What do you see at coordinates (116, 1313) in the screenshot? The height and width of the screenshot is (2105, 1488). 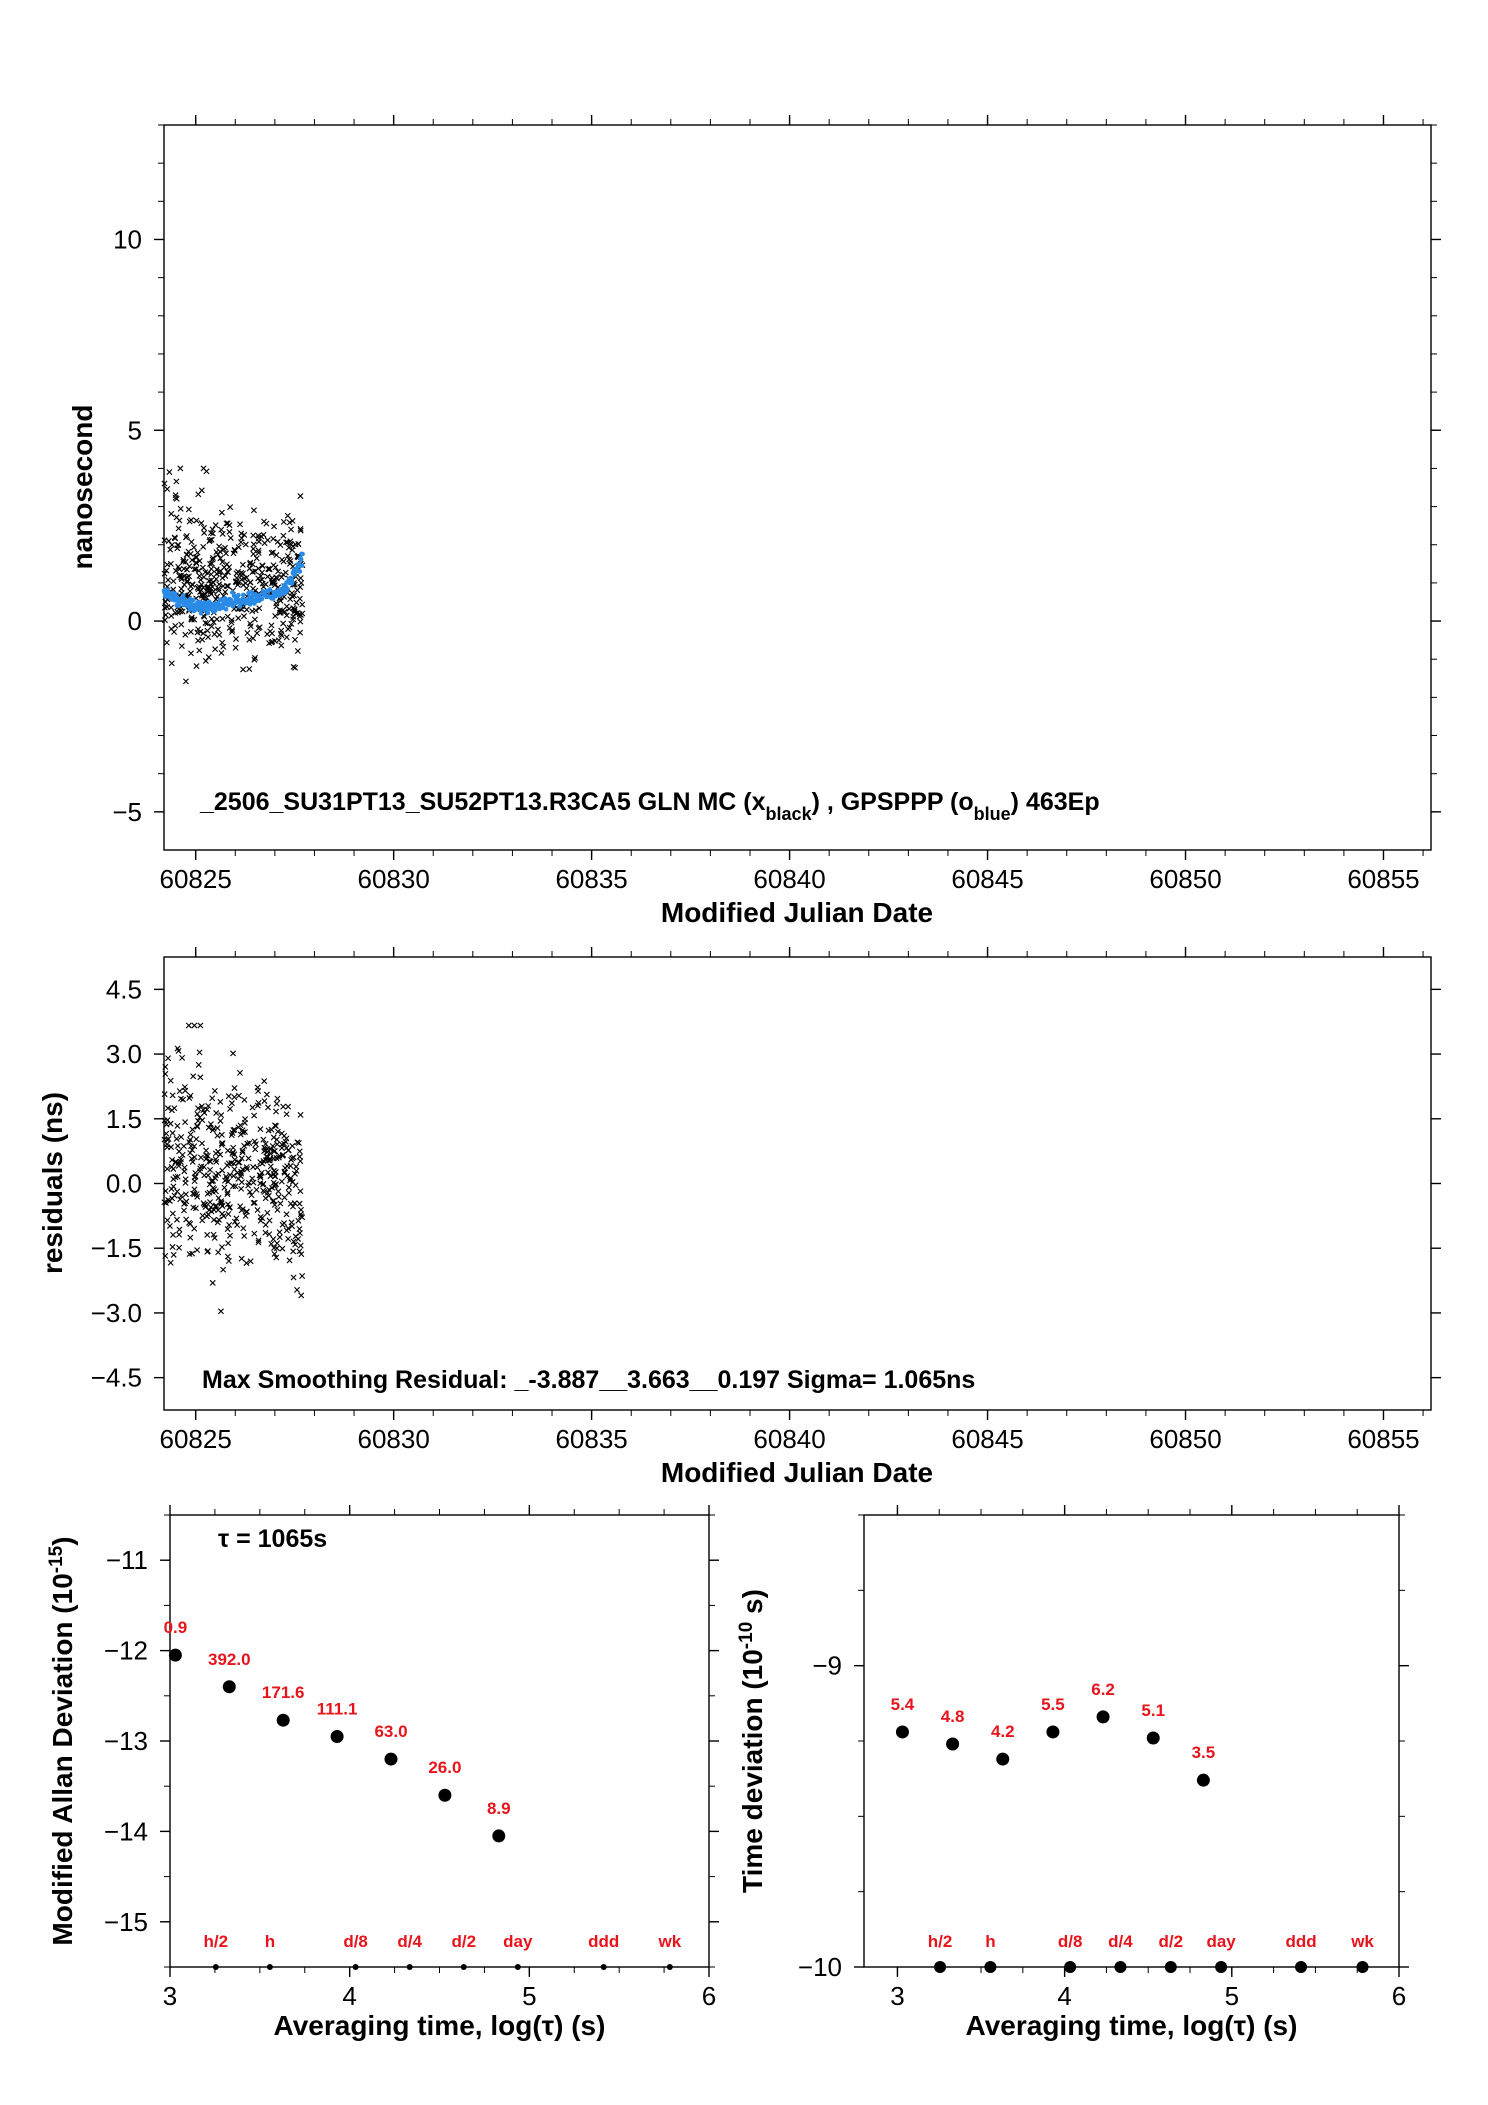 I see `y-tick-label: −3.0` at bounding box center [116, 1313].